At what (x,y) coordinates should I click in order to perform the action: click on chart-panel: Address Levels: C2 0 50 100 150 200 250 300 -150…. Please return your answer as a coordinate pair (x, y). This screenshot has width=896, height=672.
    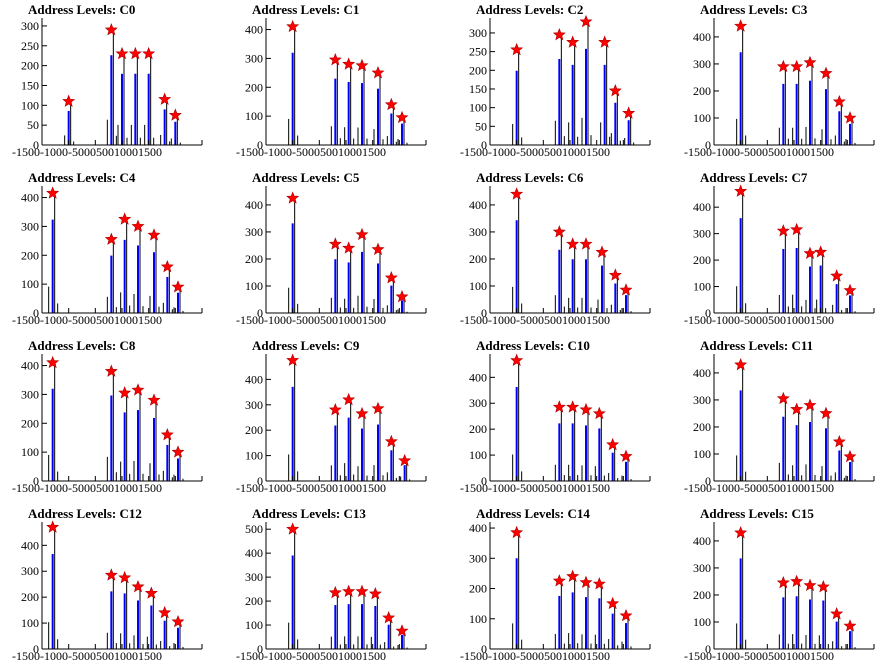
    Looking at the image, I should click on (560, 84).